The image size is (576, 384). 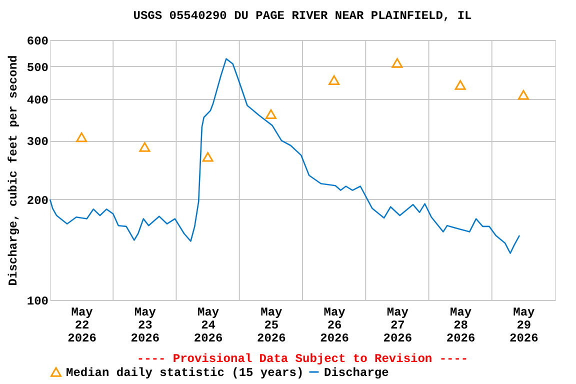 I want to click on x-tick-label: May 28 2026, so click(x=461, y=326).